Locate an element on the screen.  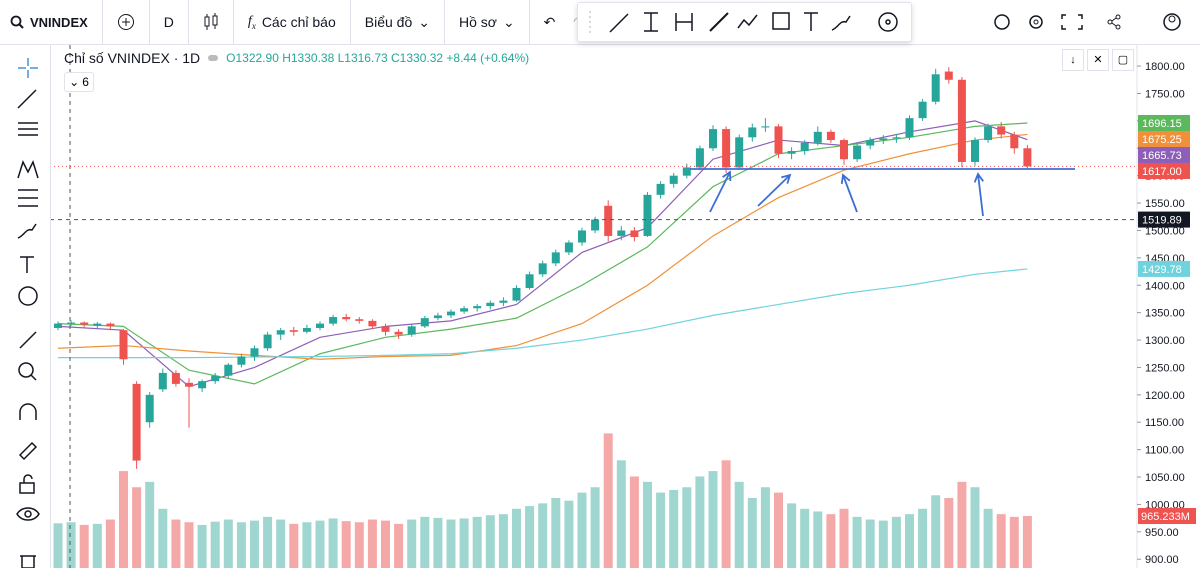
compare is located at coordinates (126, 22).